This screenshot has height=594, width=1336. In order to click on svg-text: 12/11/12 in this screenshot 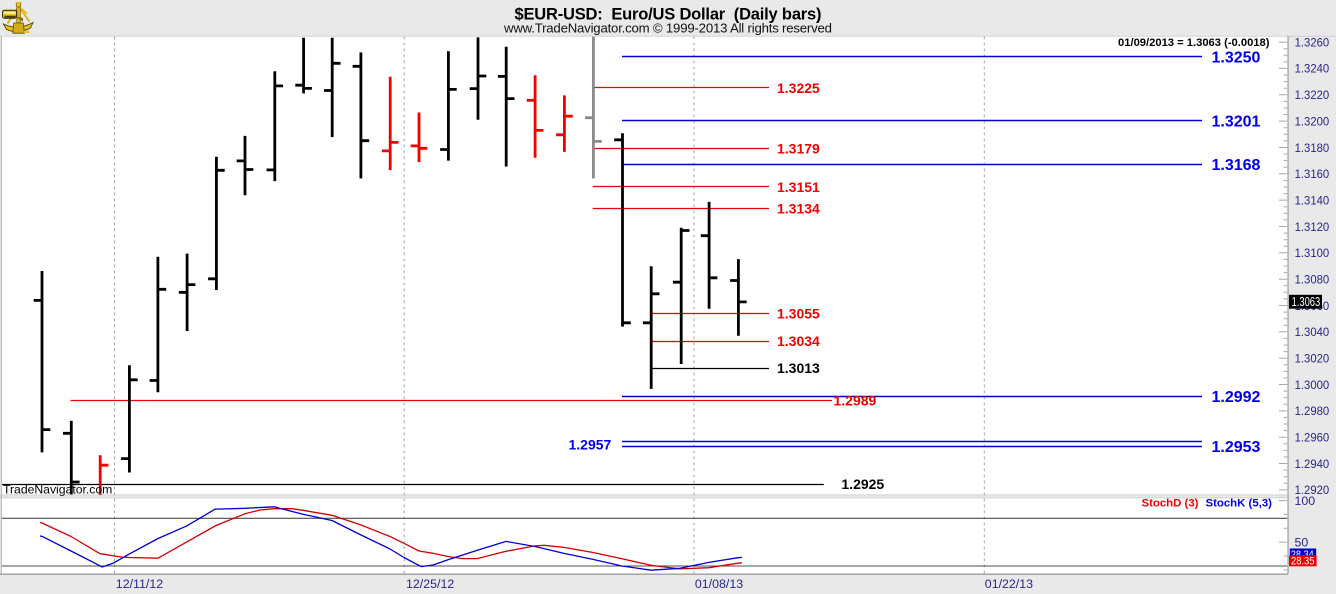, I will do `click(139, 584)`.